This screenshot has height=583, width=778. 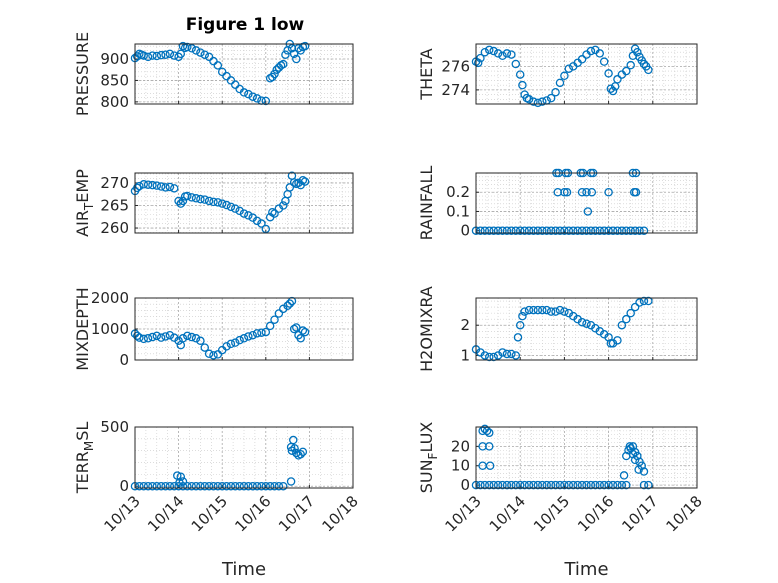 What do you see at coordinates (296, 513) in the screenshot?
I see `x-tick-label: 10/17` at bounding box center [296, 513].